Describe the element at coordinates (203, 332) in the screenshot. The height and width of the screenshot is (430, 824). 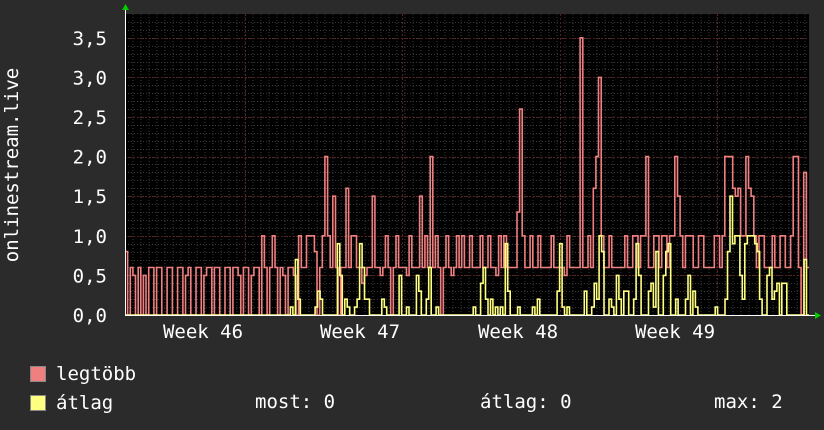
I see `x-tick-label: Week 46` at that location.